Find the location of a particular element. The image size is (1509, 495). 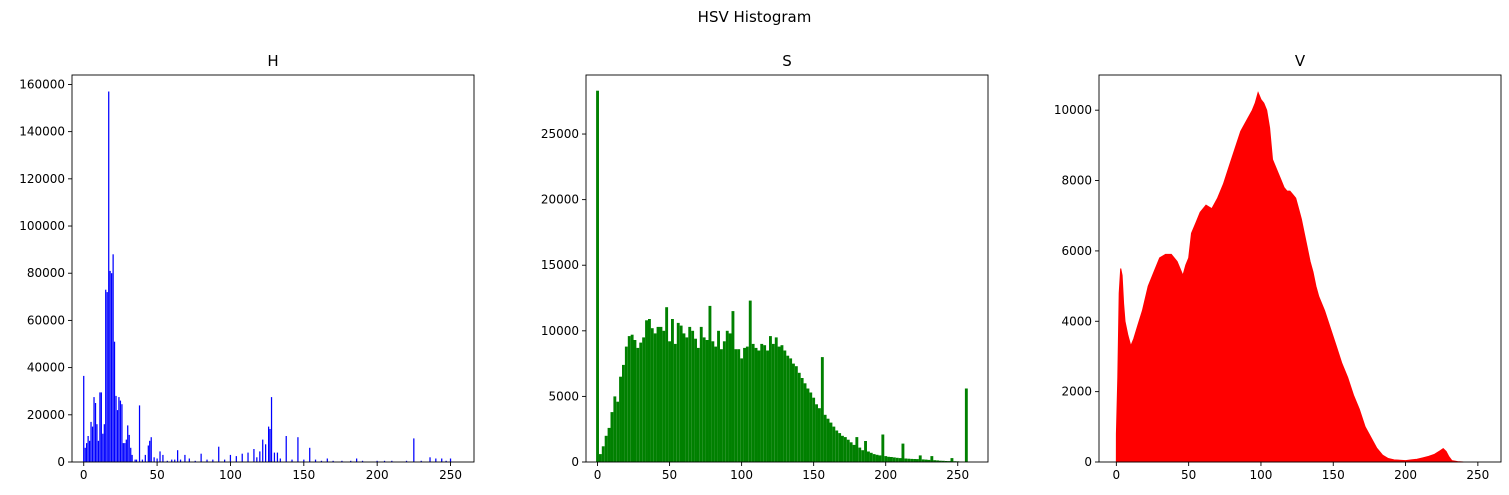

x-tick-label: 100 is located at coordinates (230, 475).